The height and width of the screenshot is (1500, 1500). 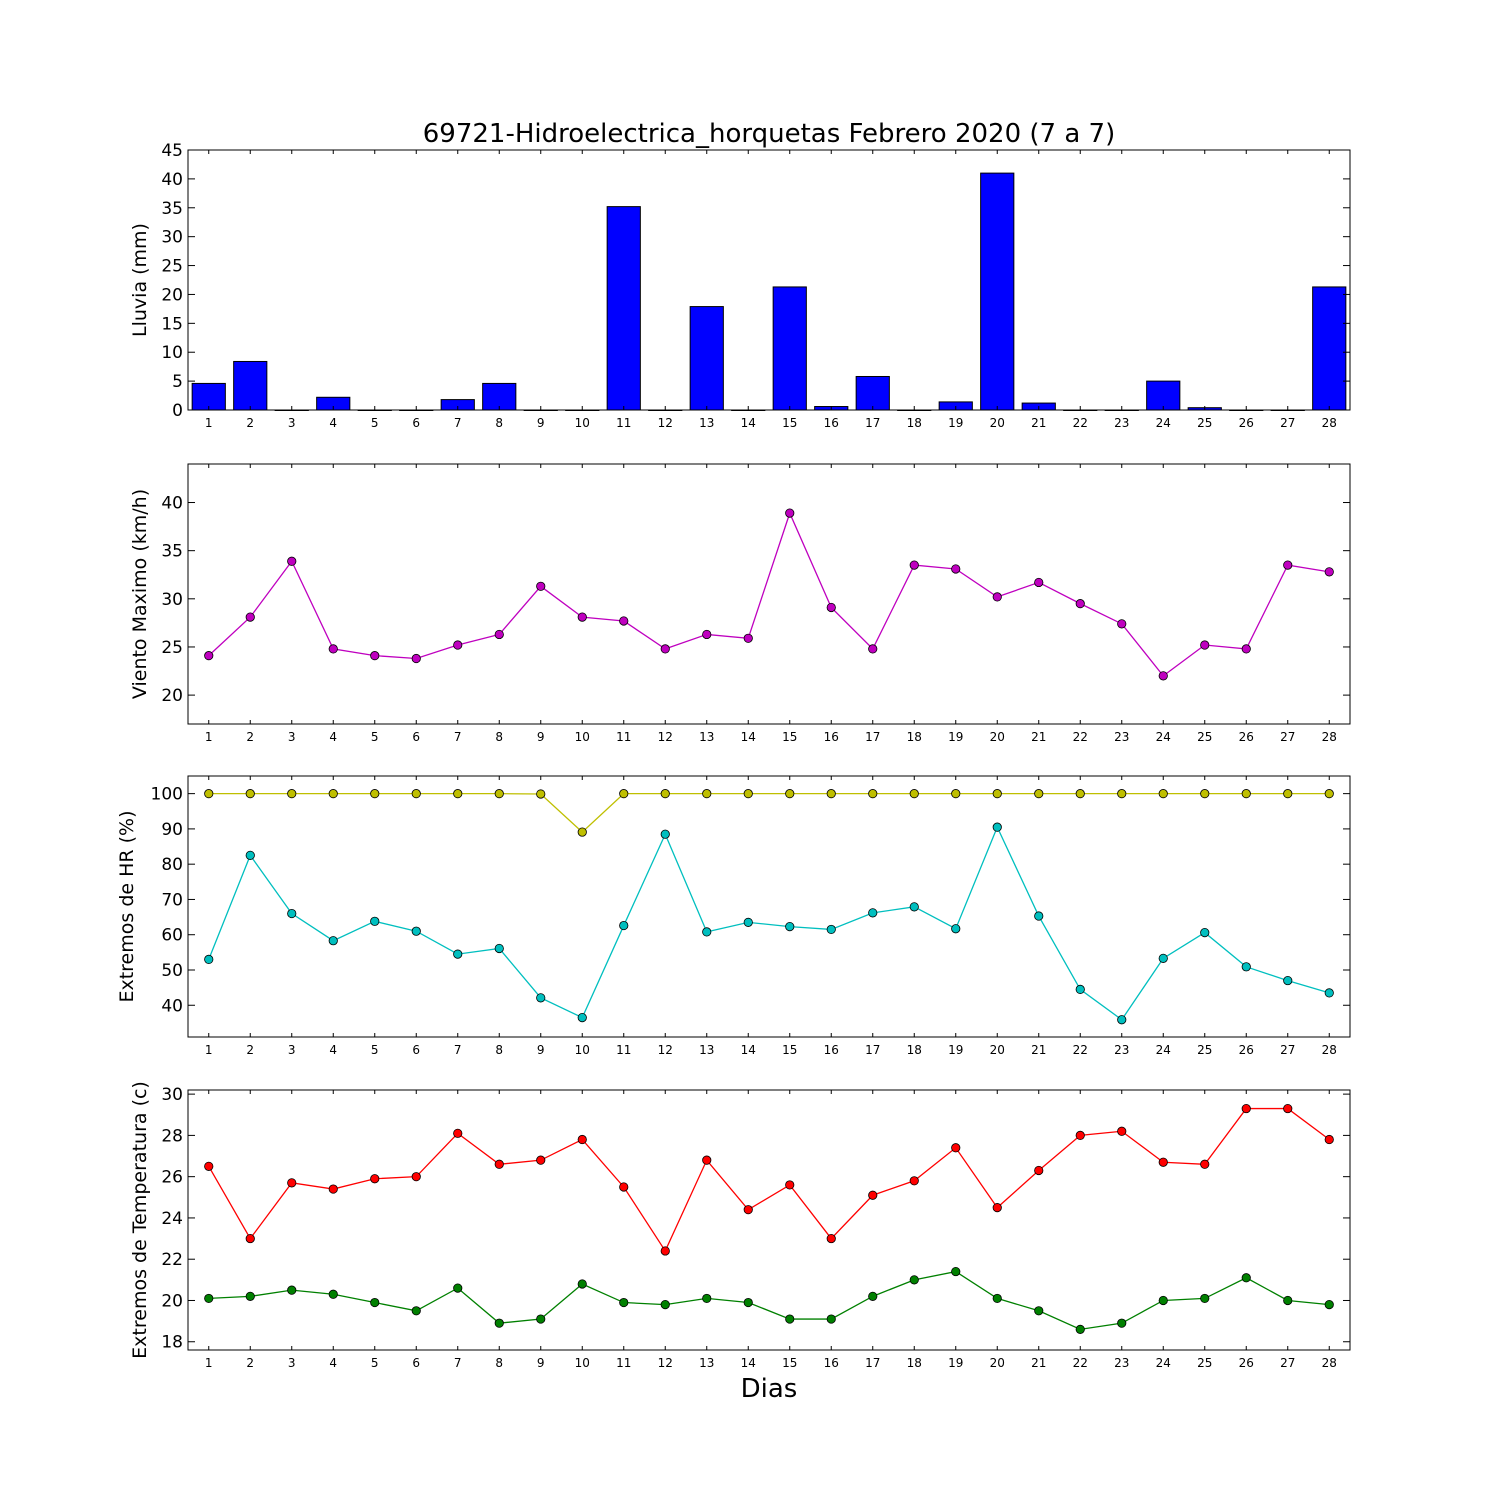 What do you see at coordinates (748, 1363) in the screenshot?
I see `x-tick-label: 14` at bounding box center [748, 1363].